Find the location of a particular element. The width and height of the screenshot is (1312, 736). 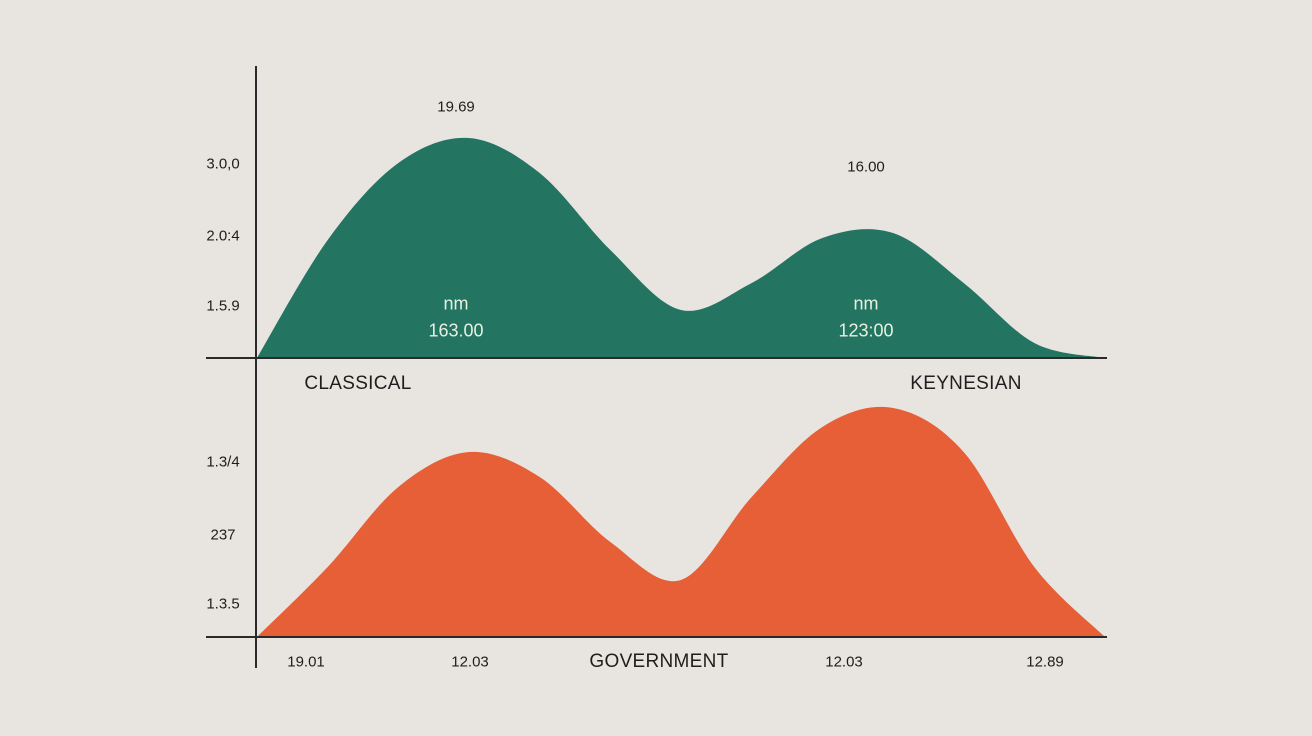

y-tick-label: 237 is located at coordinates (223, 535).